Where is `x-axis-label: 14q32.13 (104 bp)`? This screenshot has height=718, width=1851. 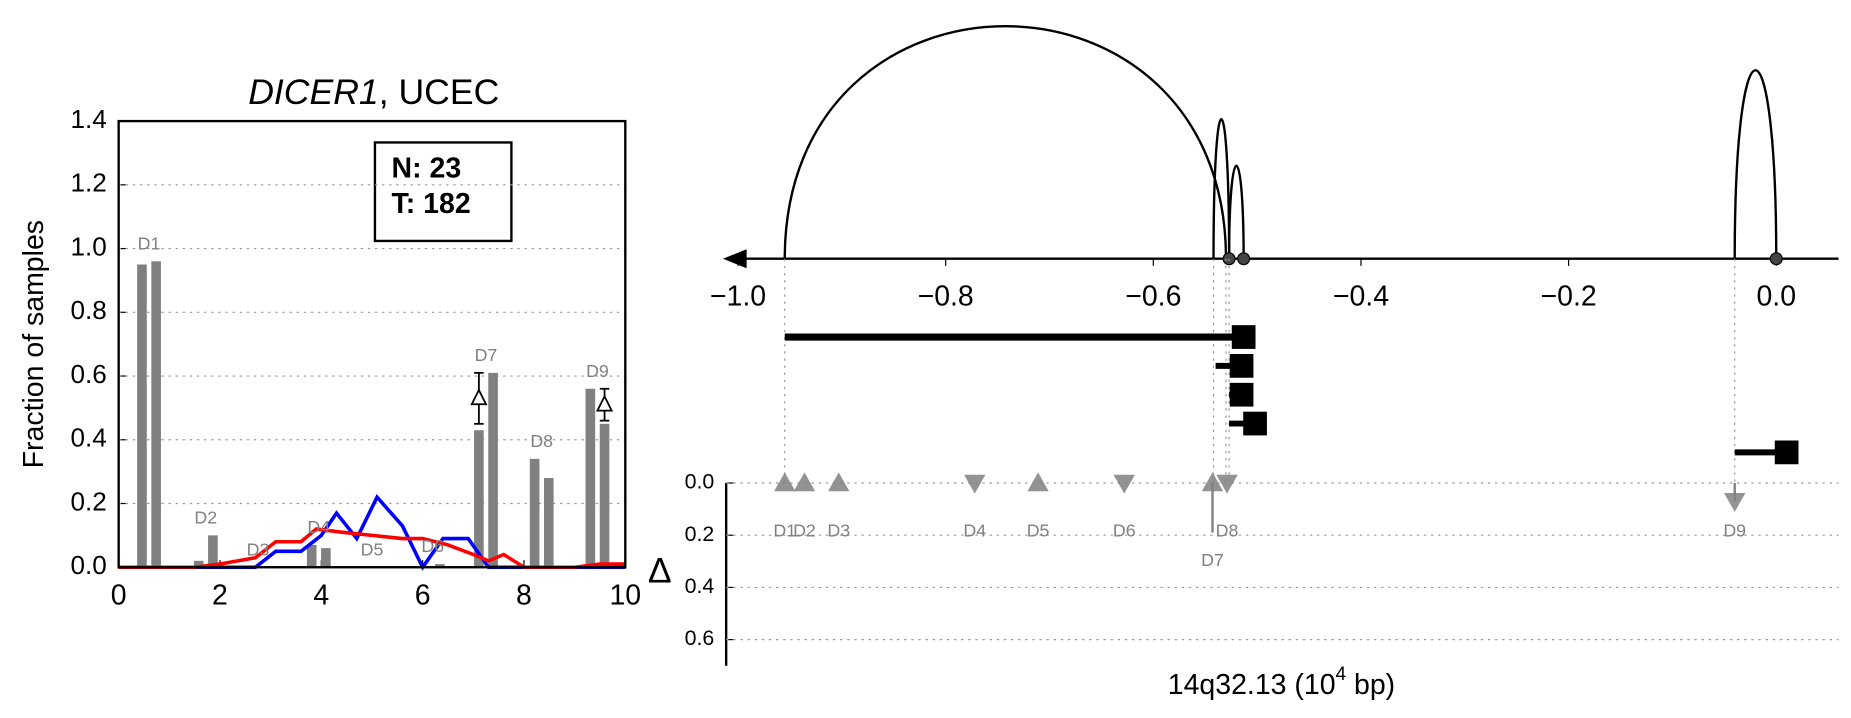
x-axis-label: 14q32.13 (104 bp) is located at coordinates (1281, 682).